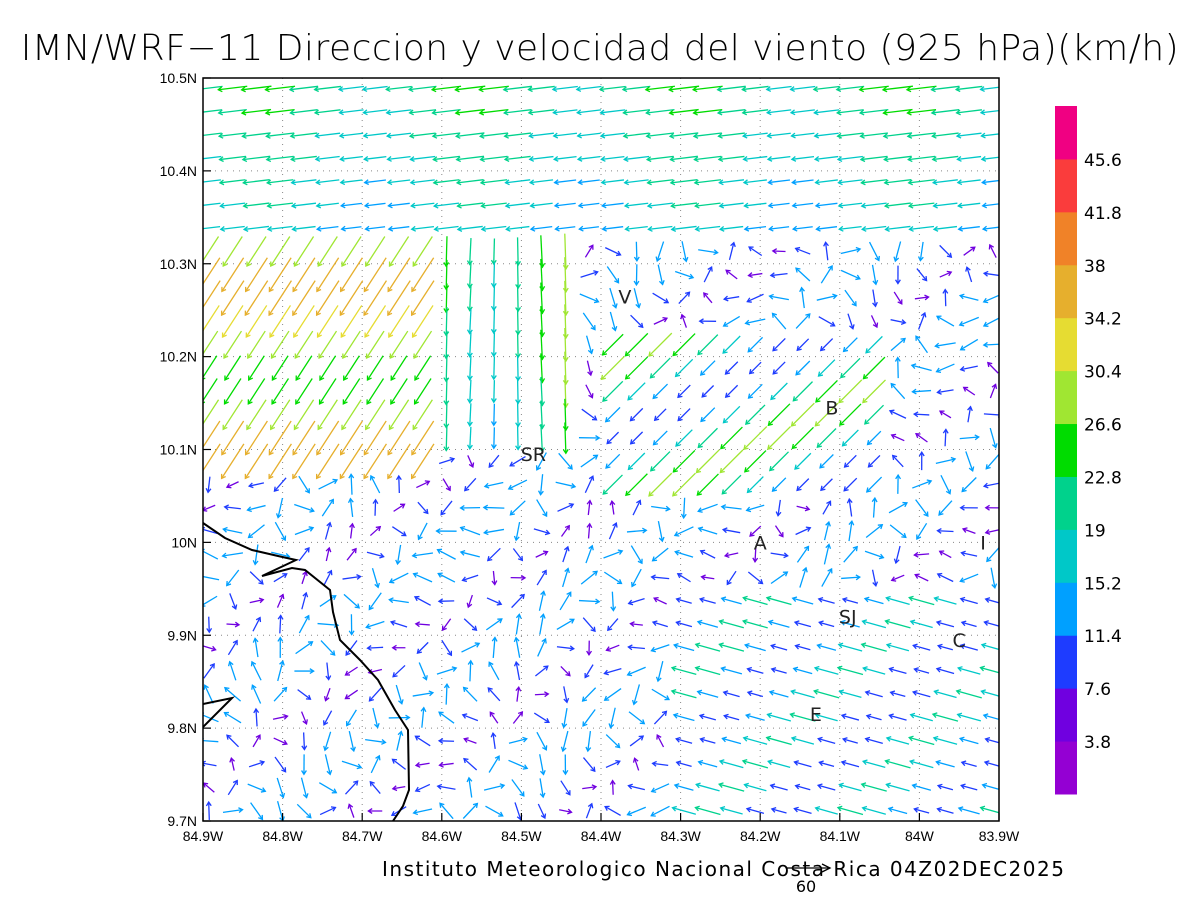  I want to click on lat-tick-label: 10.3N, so click(178, 264).